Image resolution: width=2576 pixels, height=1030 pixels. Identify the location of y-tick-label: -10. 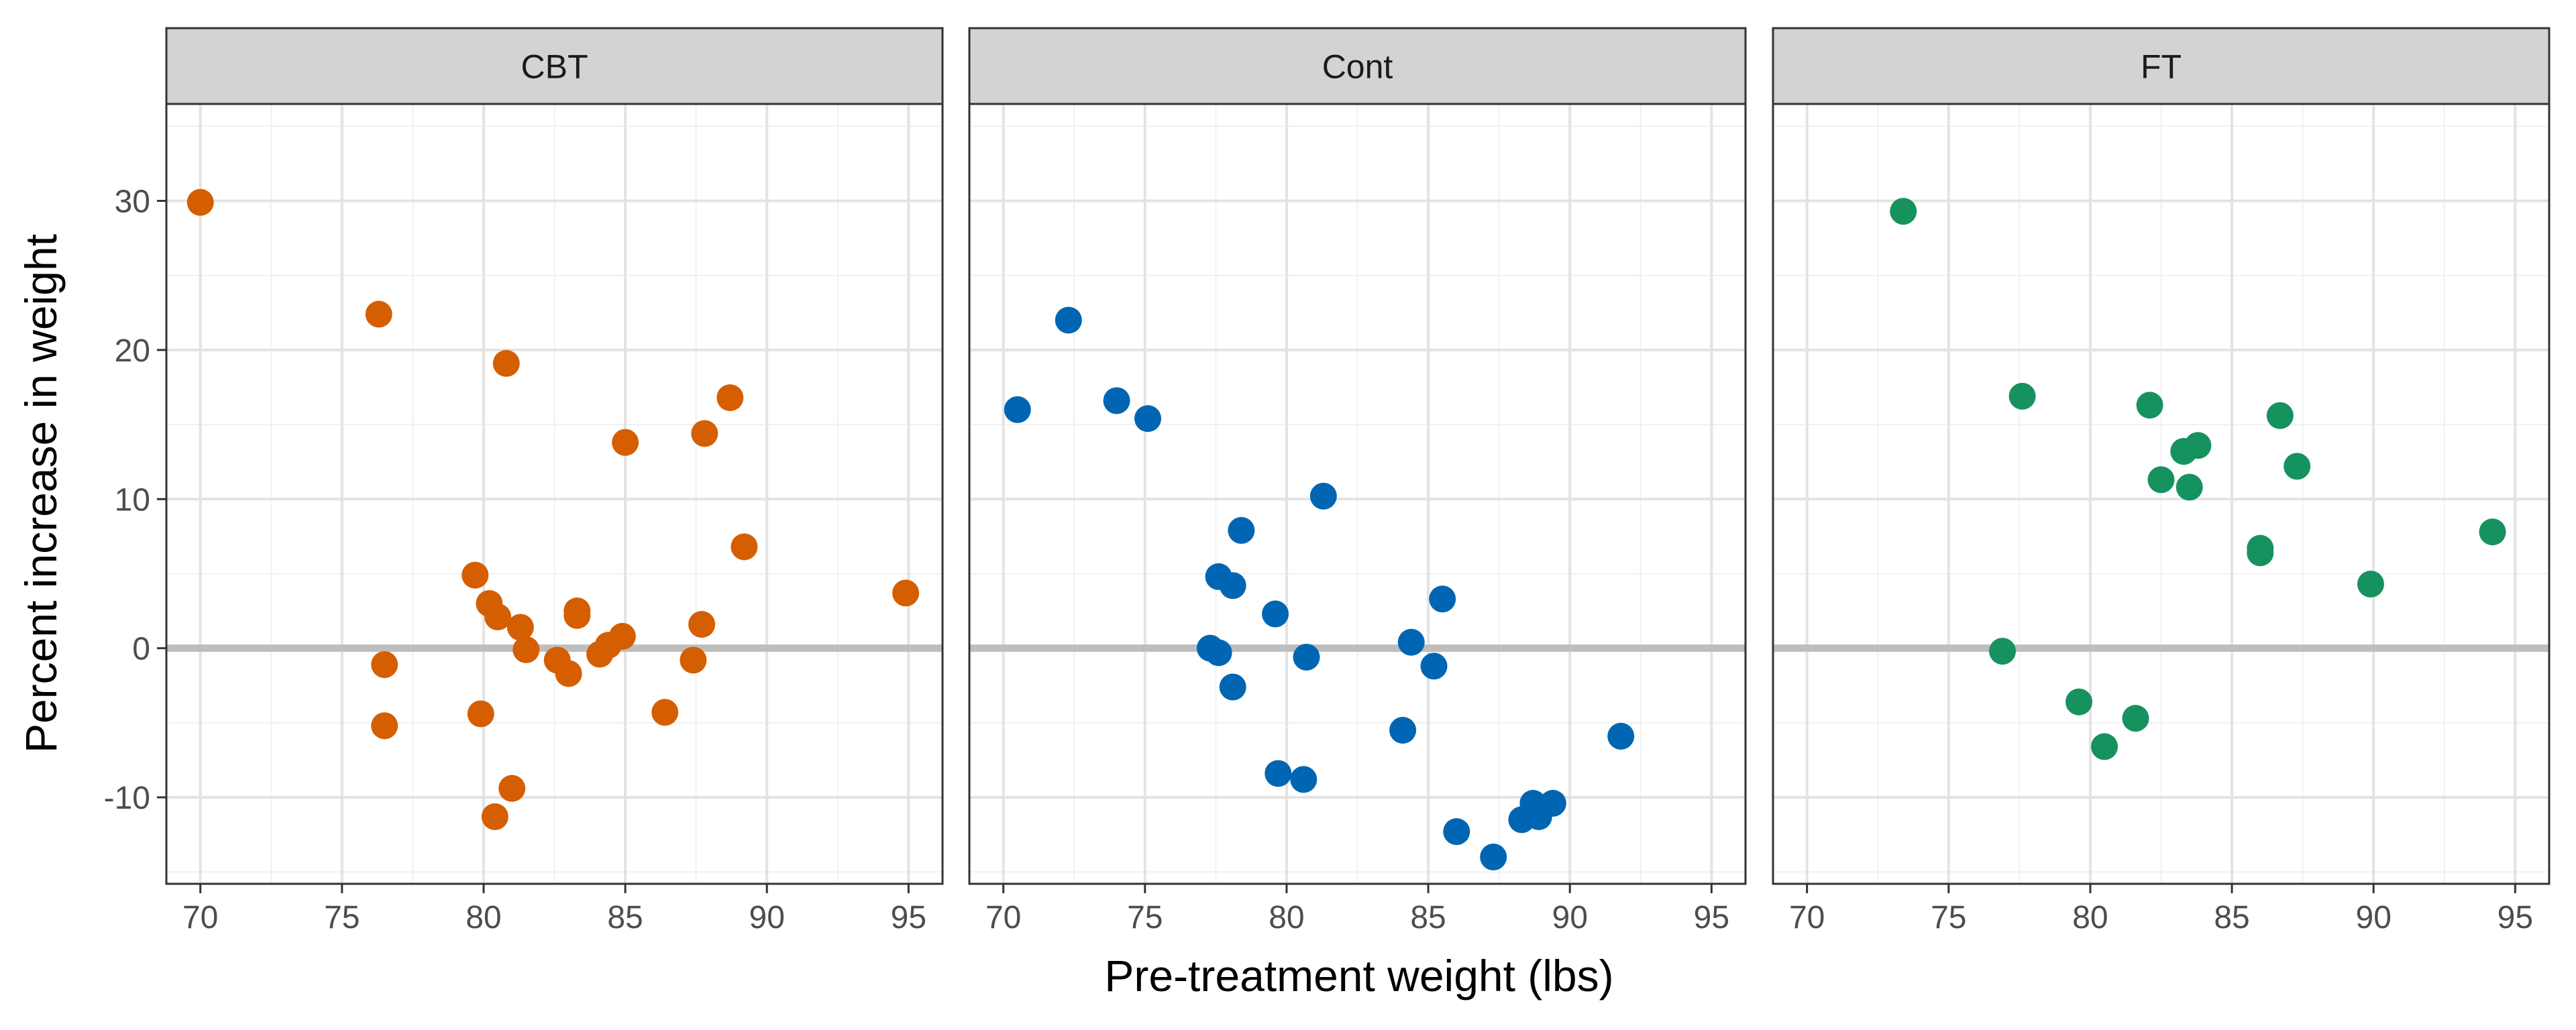
(127, 798).